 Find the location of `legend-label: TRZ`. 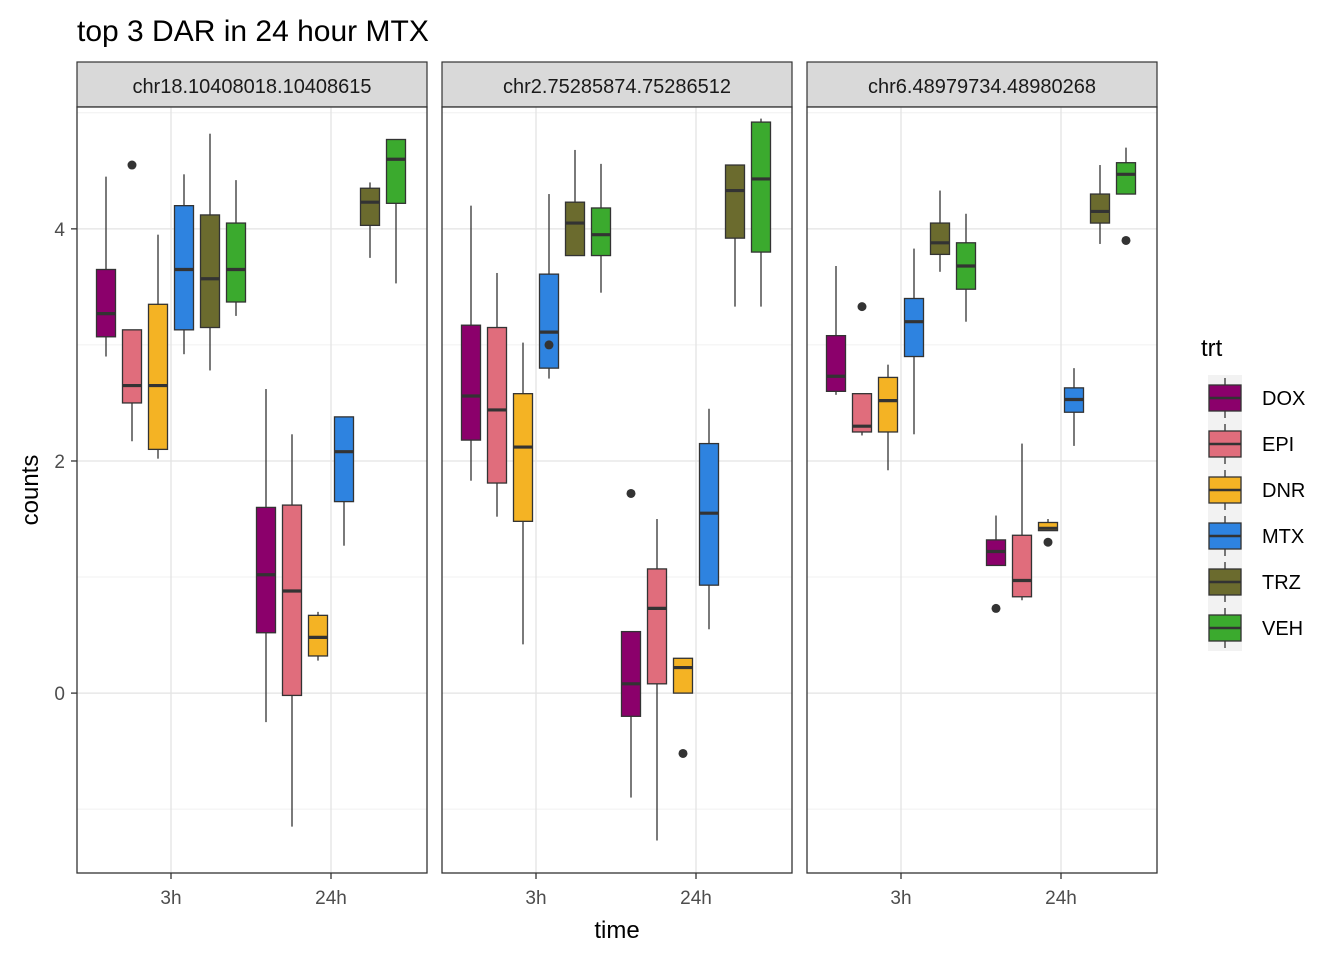

legend-label: TRZ is located at coordinates (1281, 583).